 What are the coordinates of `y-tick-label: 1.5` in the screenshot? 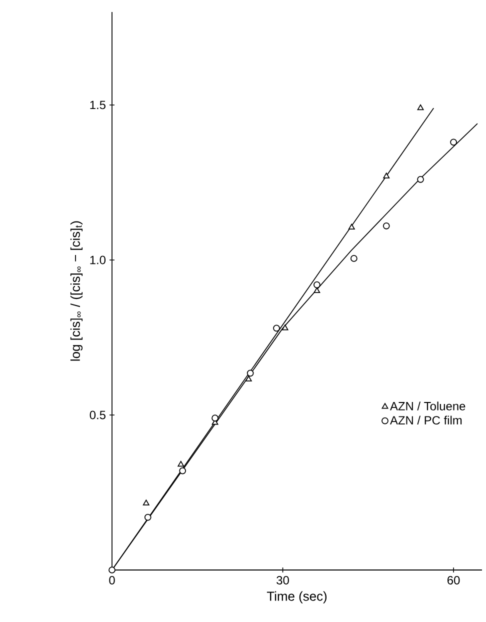 It's located at (98, 105).